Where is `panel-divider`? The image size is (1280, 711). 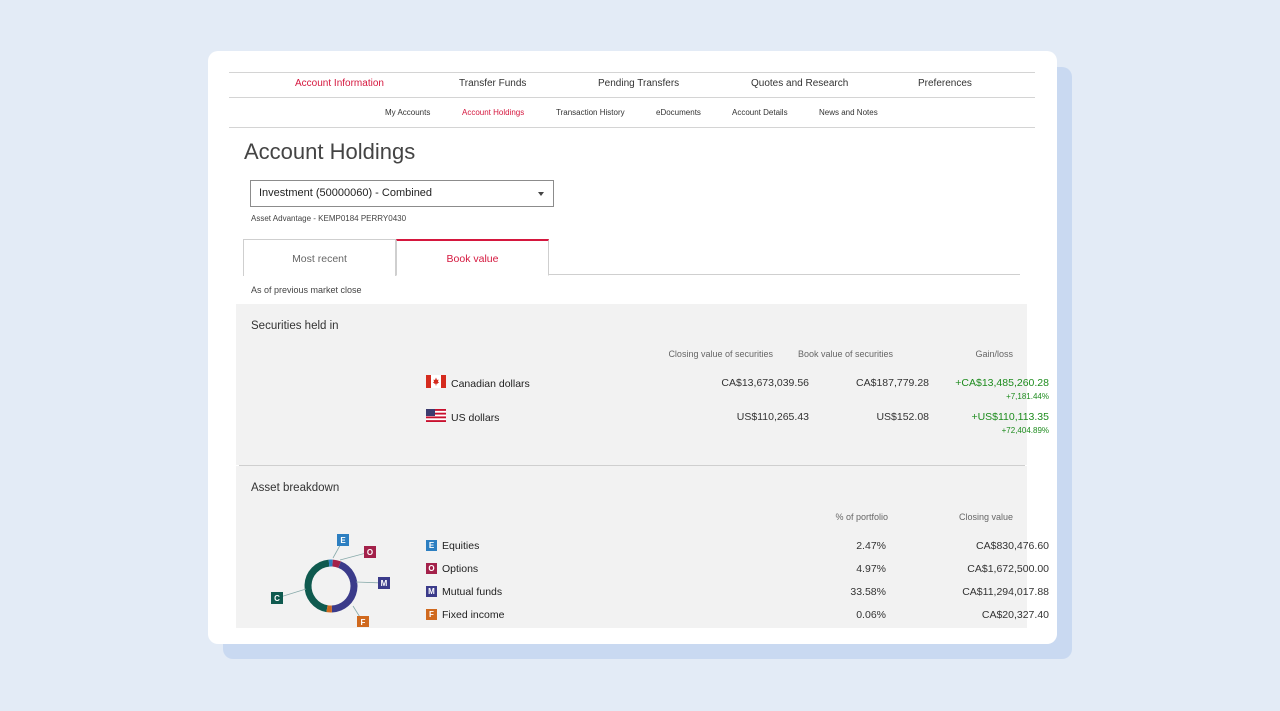
panel-divider is located at coordinates (632, 465).